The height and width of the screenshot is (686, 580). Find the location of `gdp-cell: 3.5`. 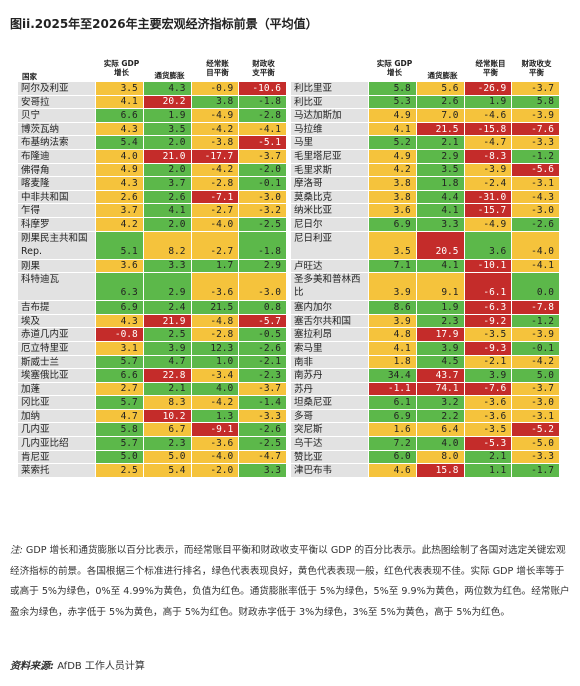

gdp-cell: 3.5 is located at coordinates (119, 88).